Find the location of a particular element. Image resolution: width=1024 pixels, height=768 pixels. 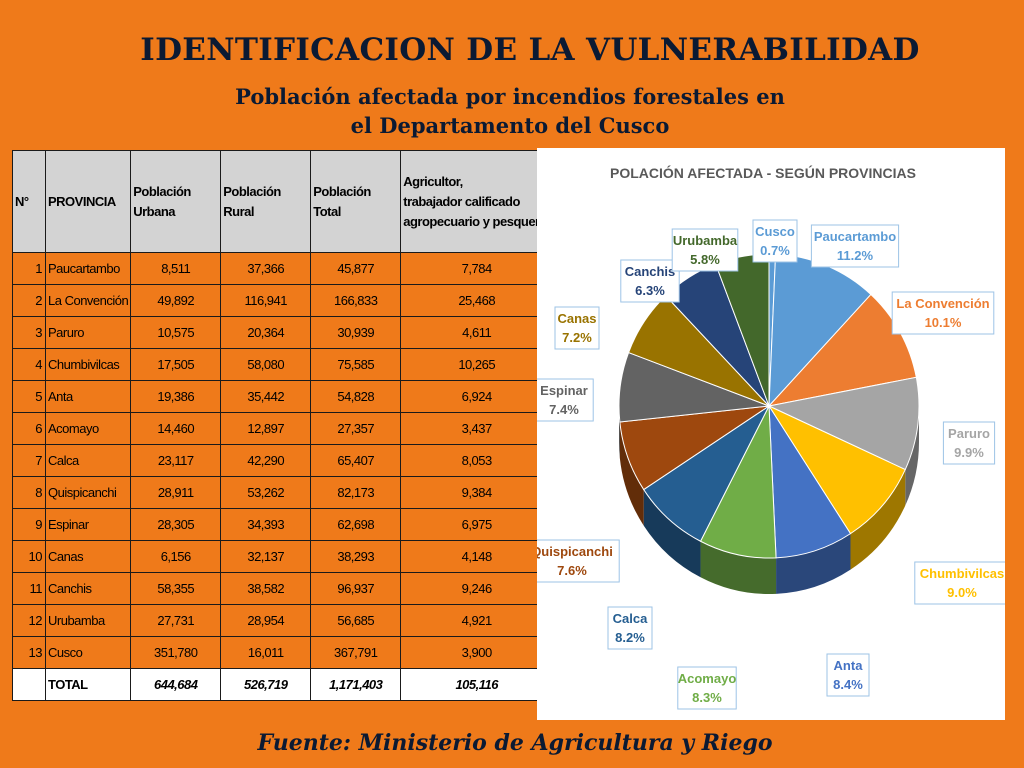

row-rural: 20,364 is located at coordinates (266, 332).